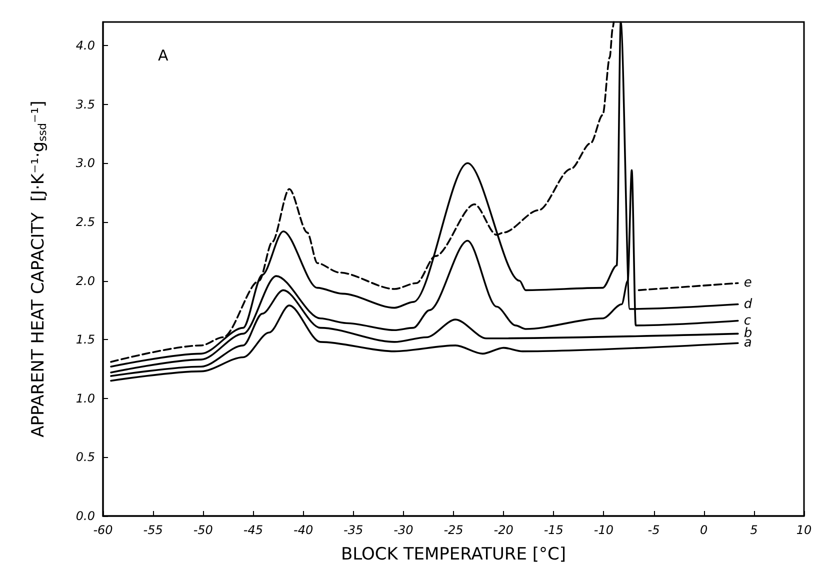  Describe the element at coordinates (163, 55) in the screenshot. I see `annotation: A` at that location.